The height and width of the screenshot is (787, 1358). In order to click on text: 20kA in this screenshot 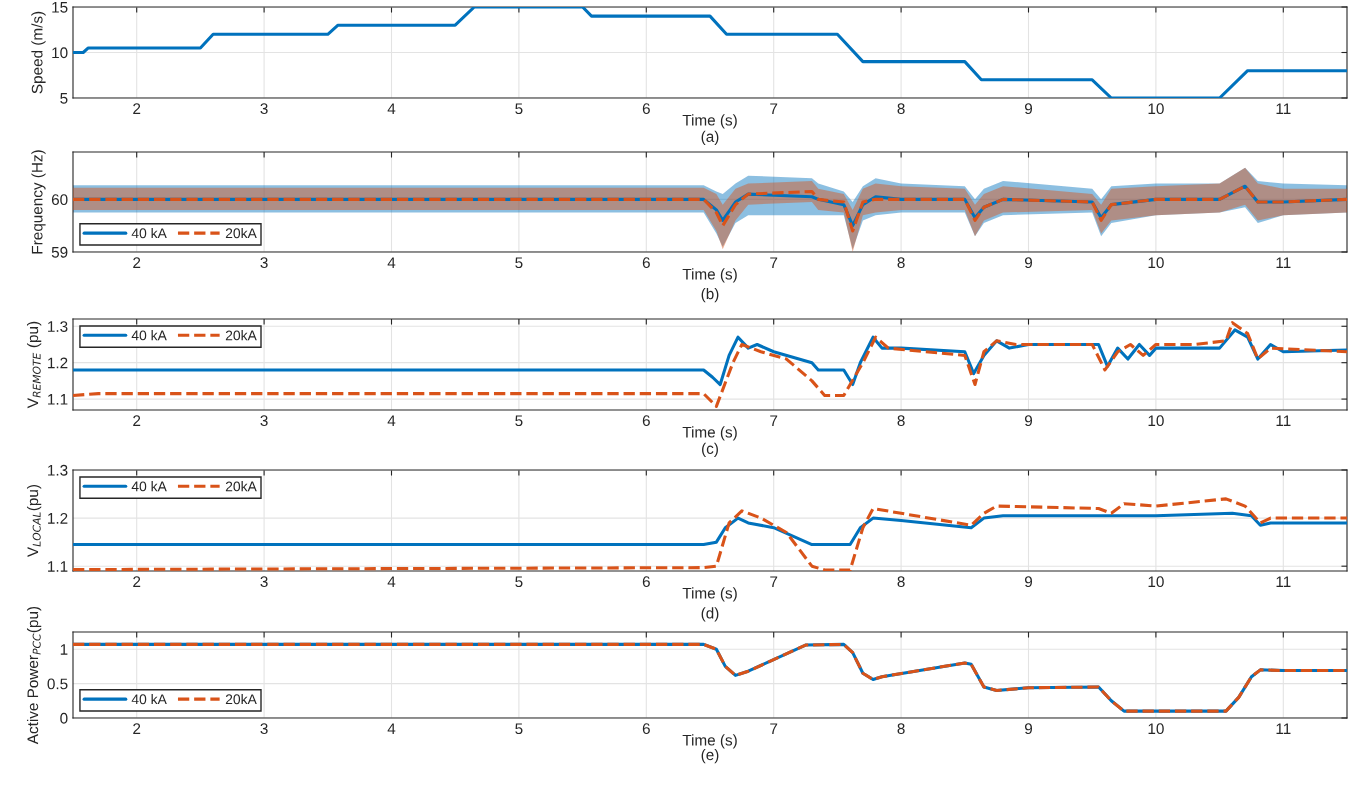, I will do `click(241, 335)`.